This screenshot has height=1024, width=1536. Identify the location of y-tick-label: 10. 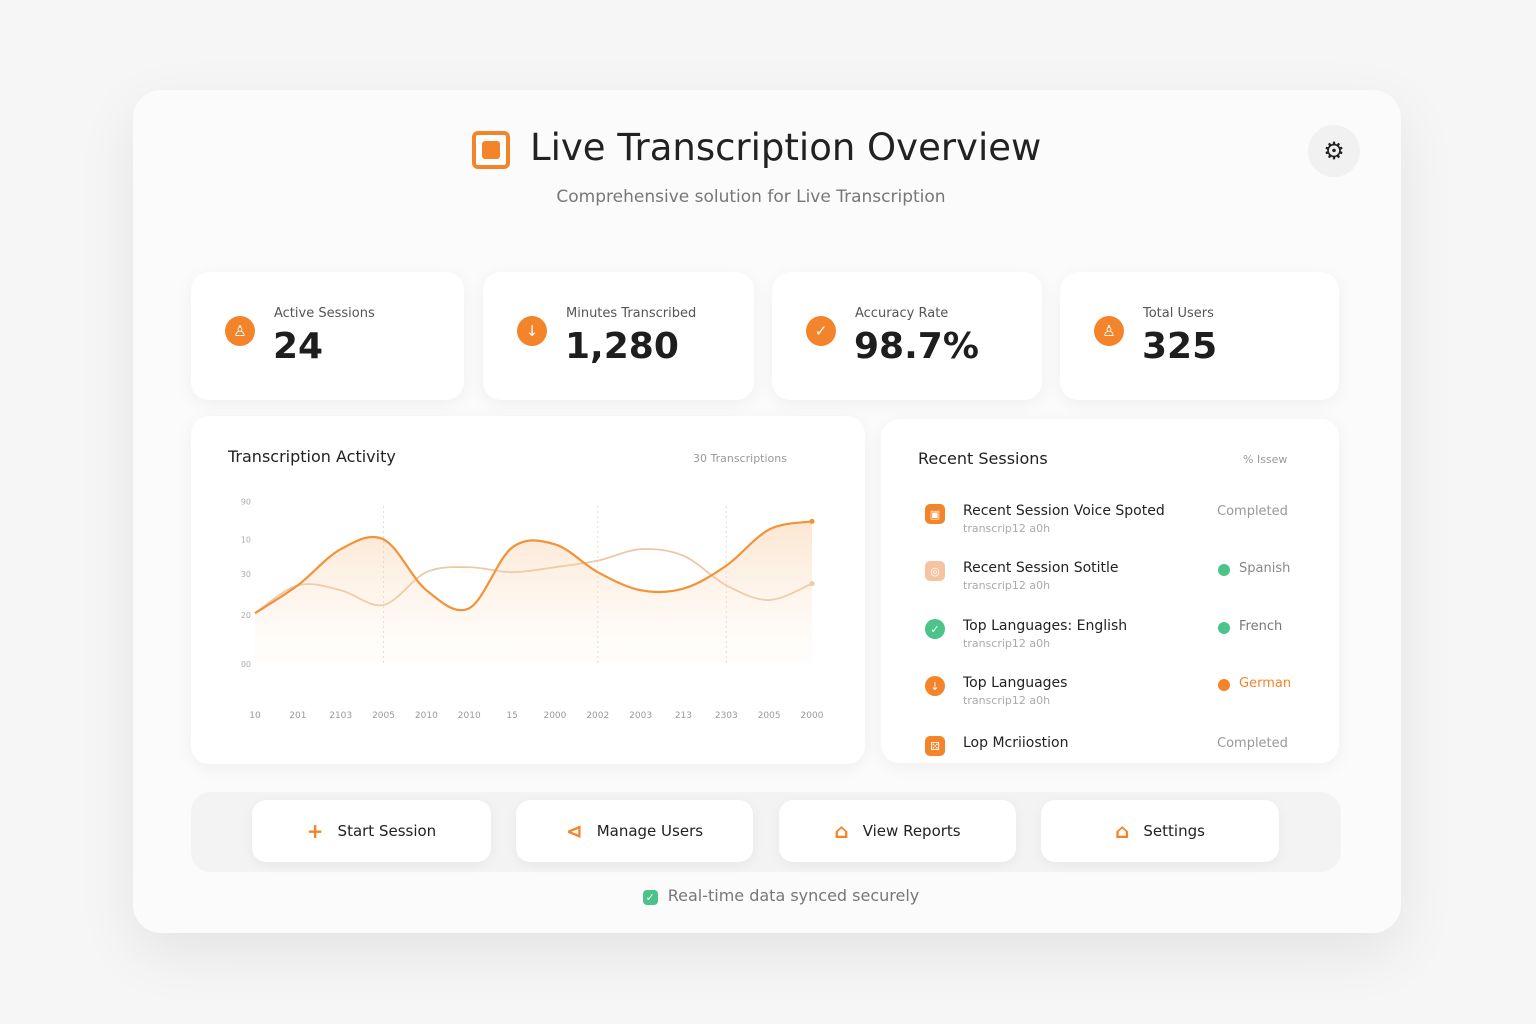
(246, 539).